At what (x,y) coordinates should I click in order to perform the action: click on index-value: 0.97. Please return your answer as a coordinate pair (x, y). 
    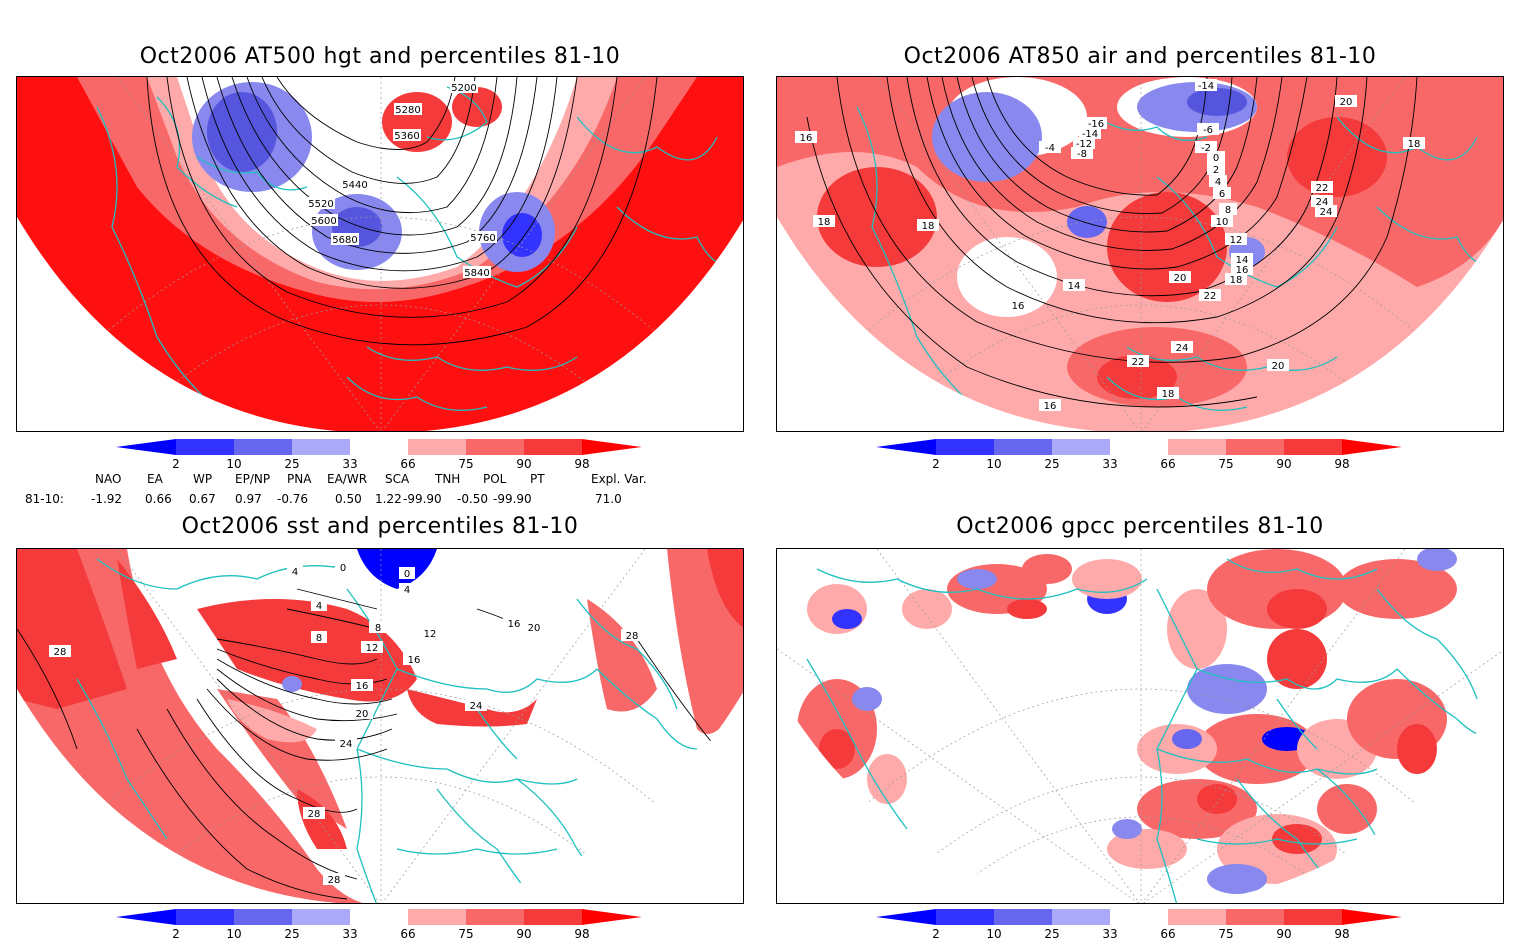
    Looking at the image, I should click on (248, 499).